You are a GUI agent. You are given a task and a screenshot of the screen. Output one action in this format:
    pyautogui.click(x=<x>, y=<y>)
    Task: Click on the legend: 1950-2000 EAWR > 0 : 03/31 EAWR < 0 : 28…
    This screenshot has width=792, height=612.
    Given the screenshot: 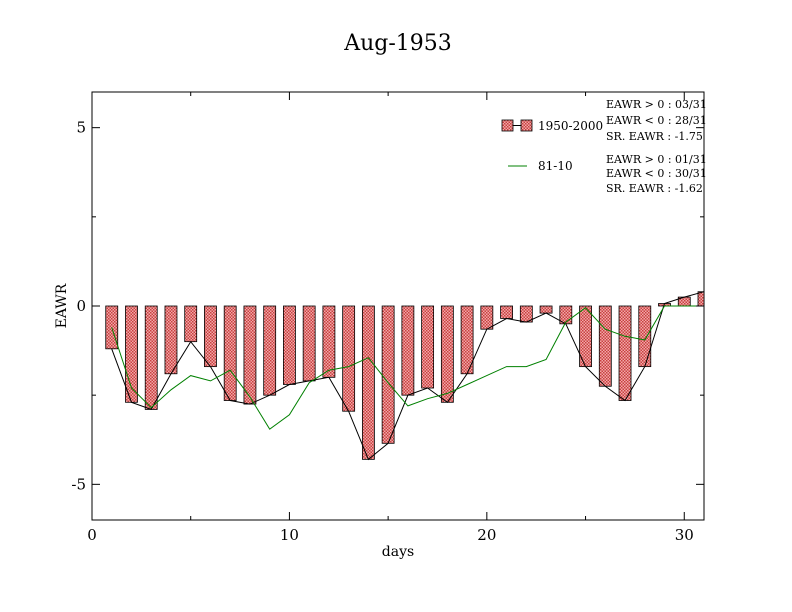 What is the action you would take?
    pyautogui.click(x=604, y=146)
    